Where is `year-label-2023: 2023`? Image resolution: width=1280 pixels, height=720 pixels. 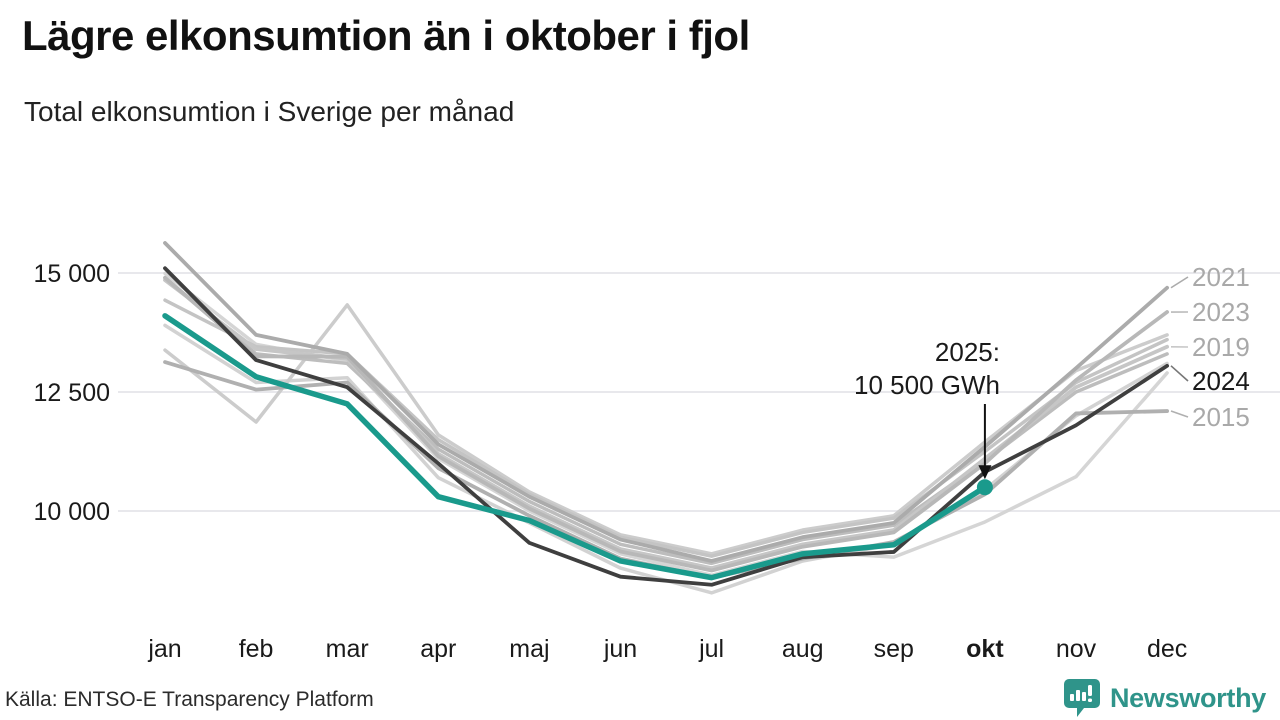
year-label-2023: 2023 is located at coordinates (1221, 312).